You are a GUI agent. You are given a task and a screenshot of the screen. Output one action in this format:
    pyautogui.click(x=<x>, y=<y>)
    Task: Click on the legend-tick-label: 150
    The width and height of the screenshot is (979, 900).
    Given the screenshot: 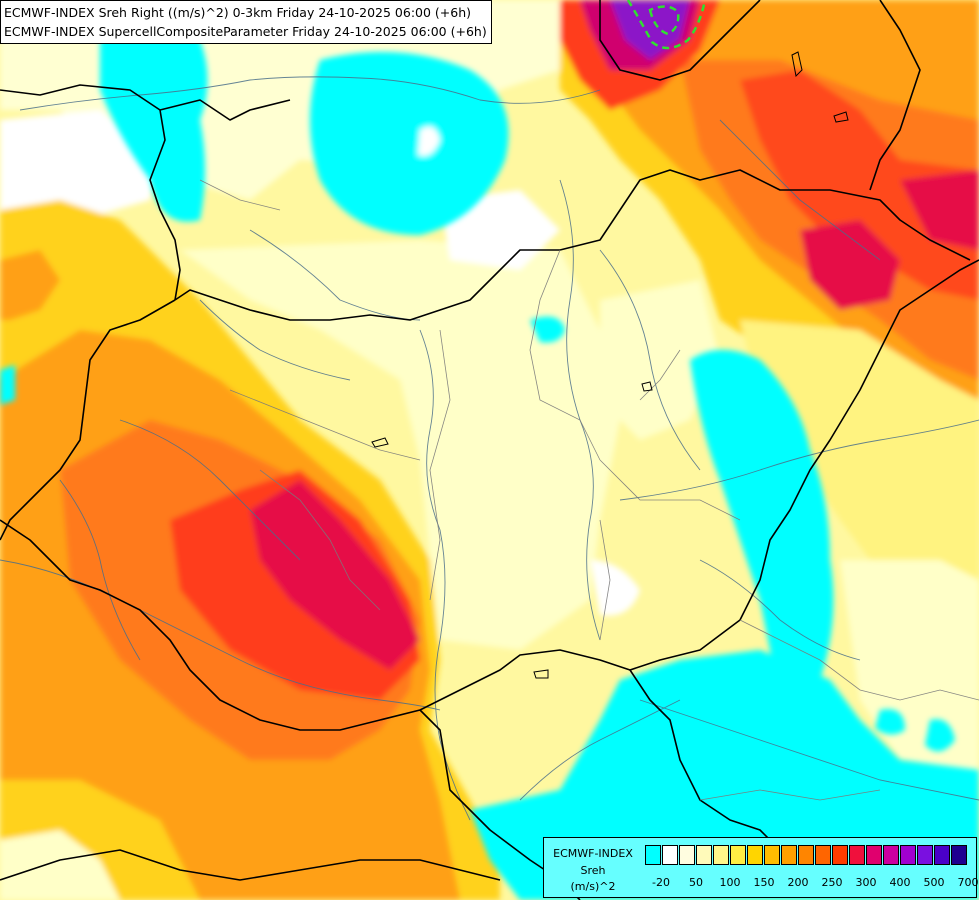 What is the action you would take?
    pyautogui.click(x=764, y=882)
    